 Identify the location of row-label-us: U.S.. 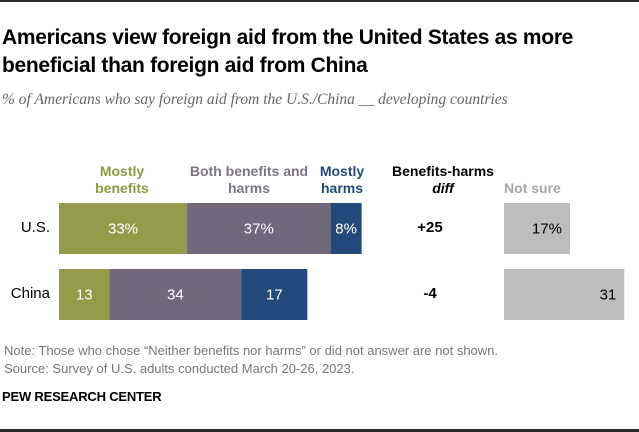
(35, 227).